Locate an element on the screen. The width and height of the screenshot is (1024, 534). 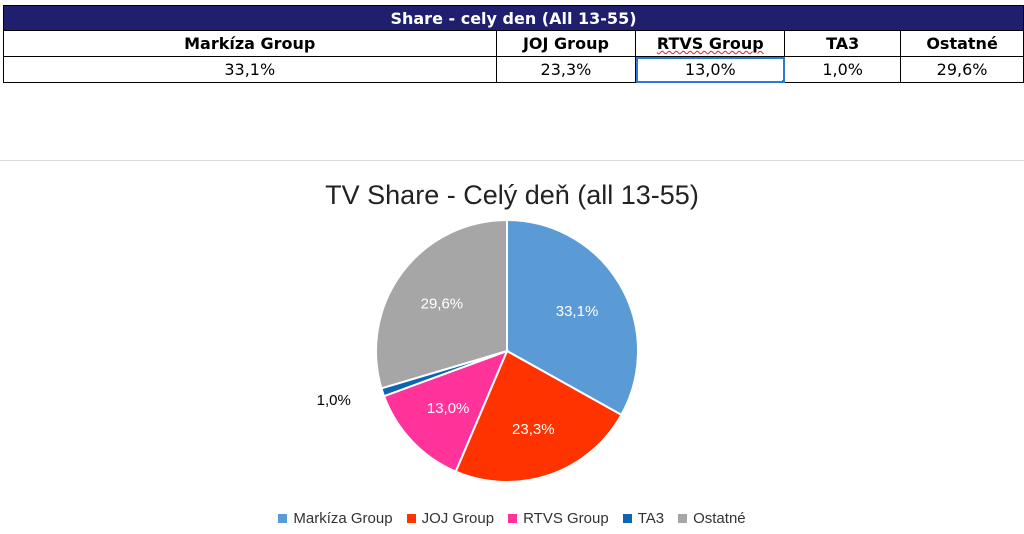
pie-slice-ostatne is located at coordinates (441, 304).